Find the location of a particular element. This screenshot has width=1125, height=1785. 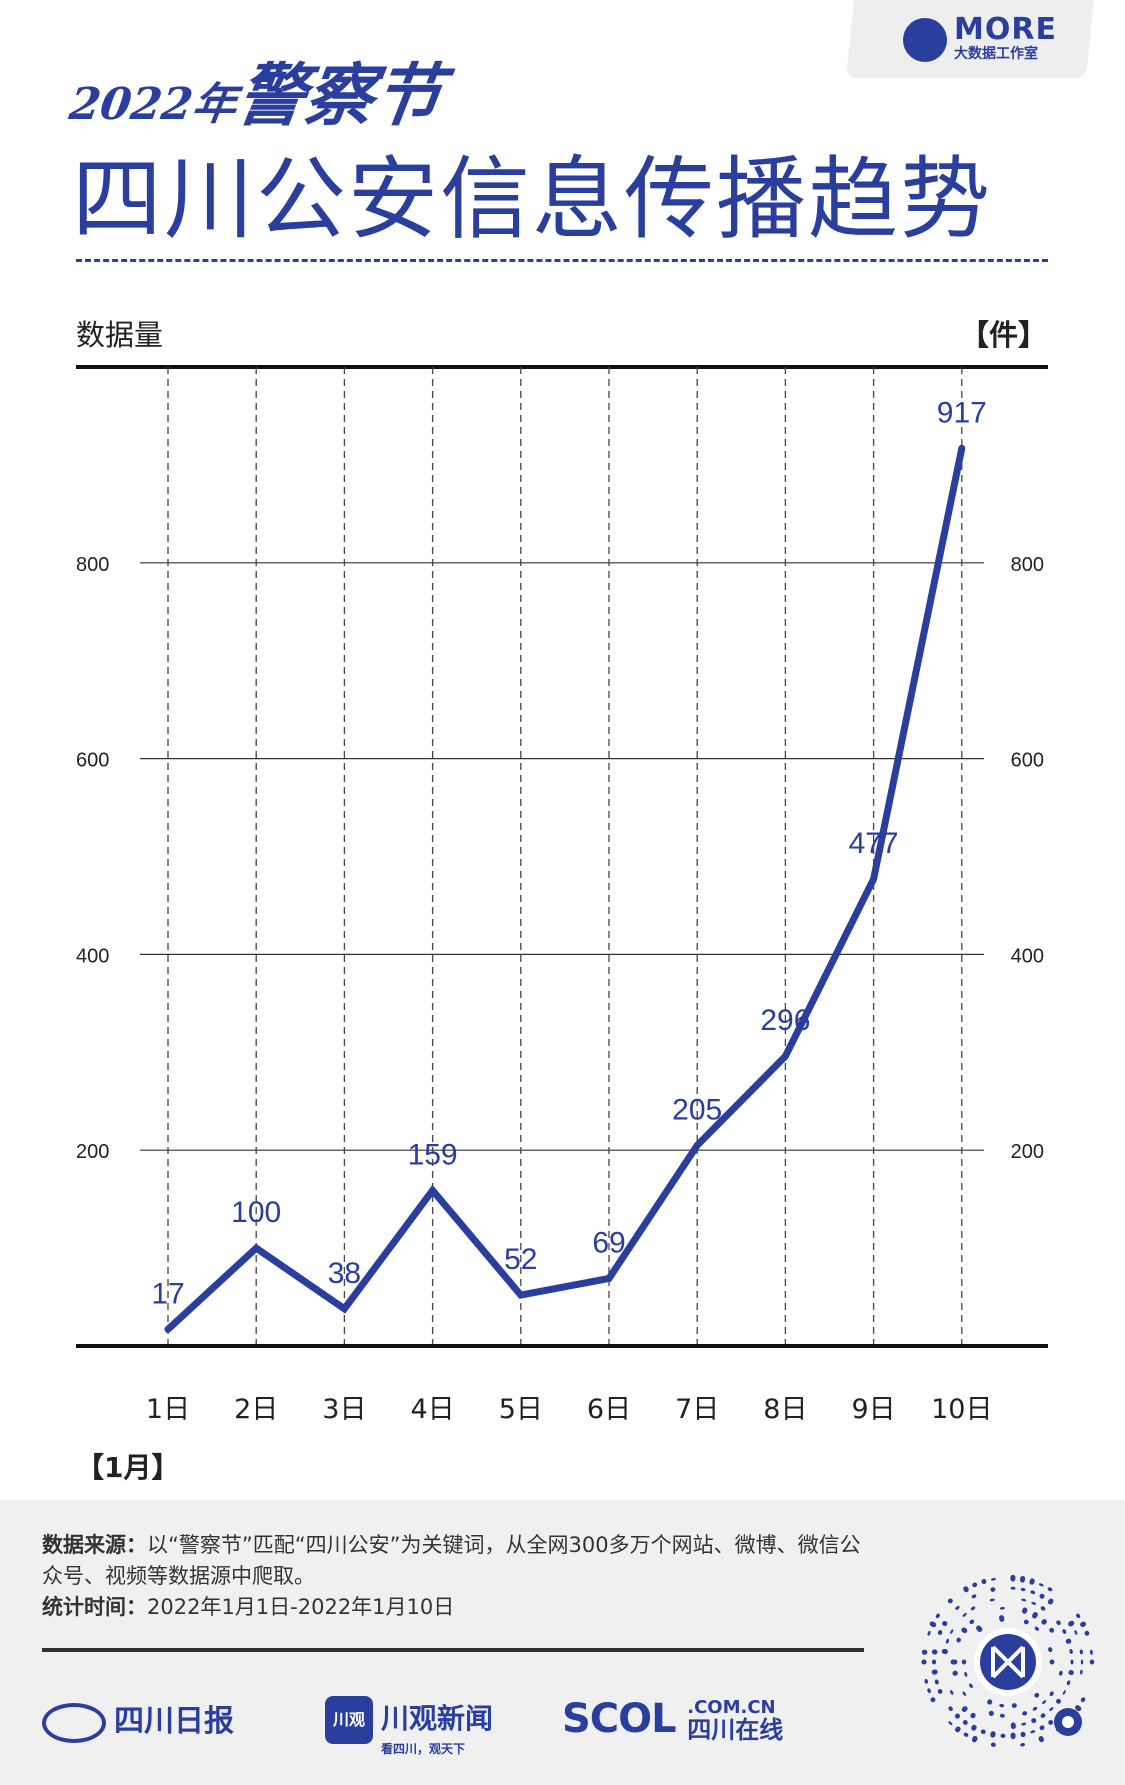

data-label: 100 is located at coordinates (256, 1212).